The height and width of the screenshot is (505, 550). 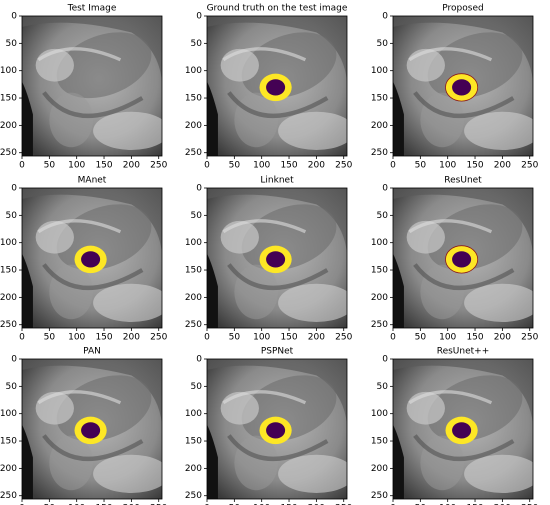 What do you see at coordinates (92, 352) in the screenshot?
I see `panel-title: PAN` at bounding box center [92, 352].